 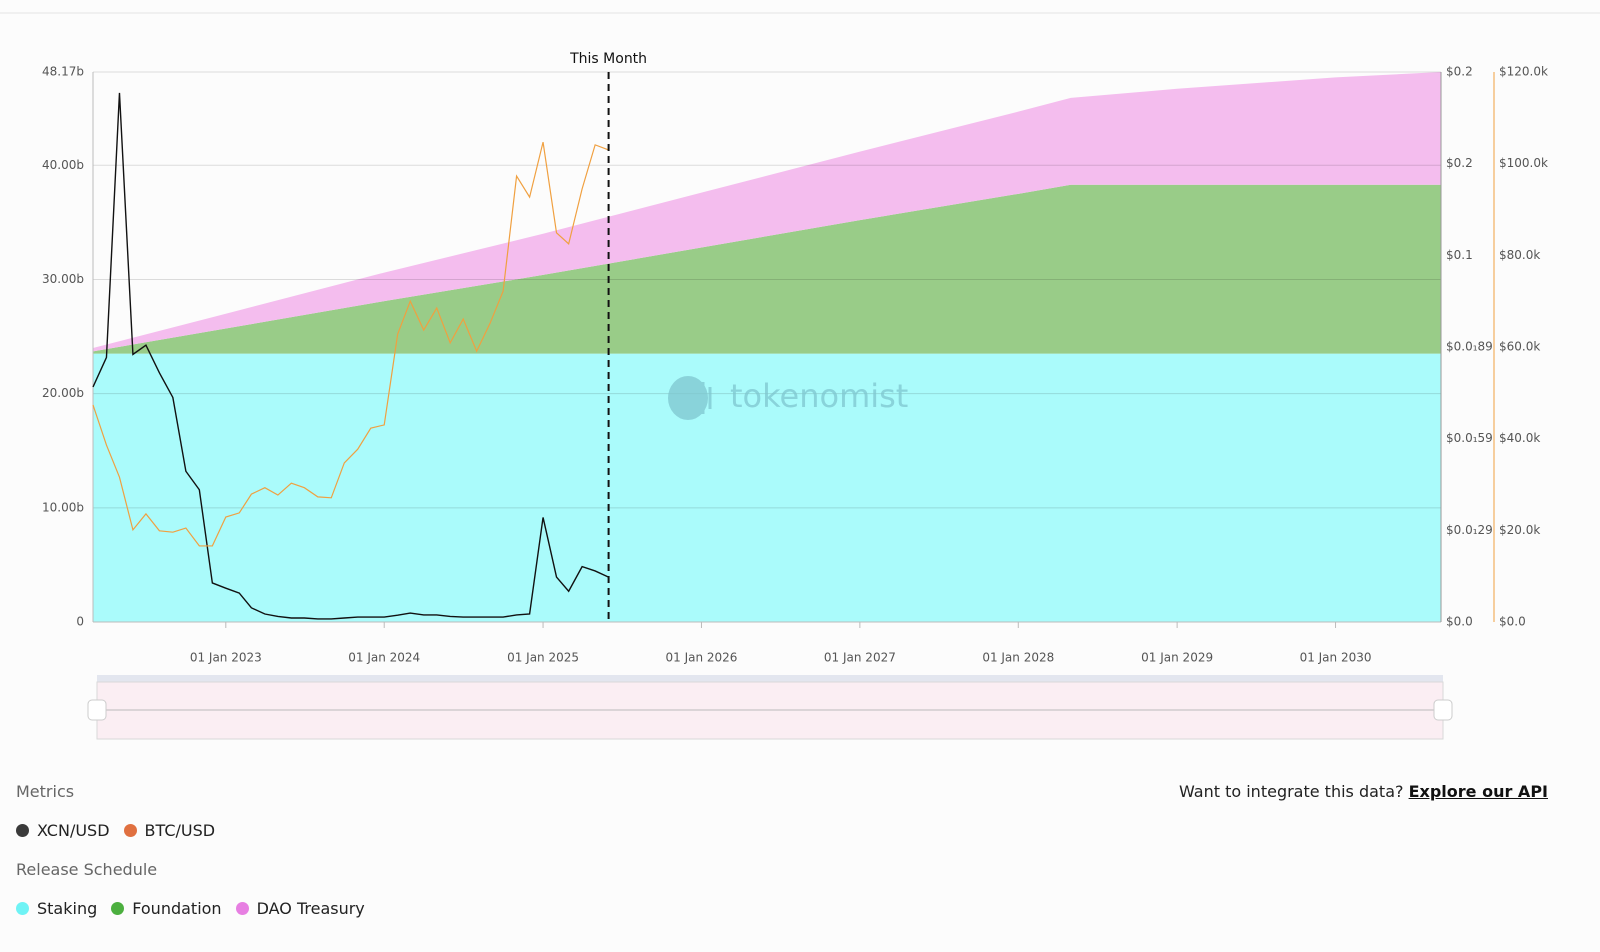 I want to click on y-tick-label: 20.00b, so click(x=63, y=393).